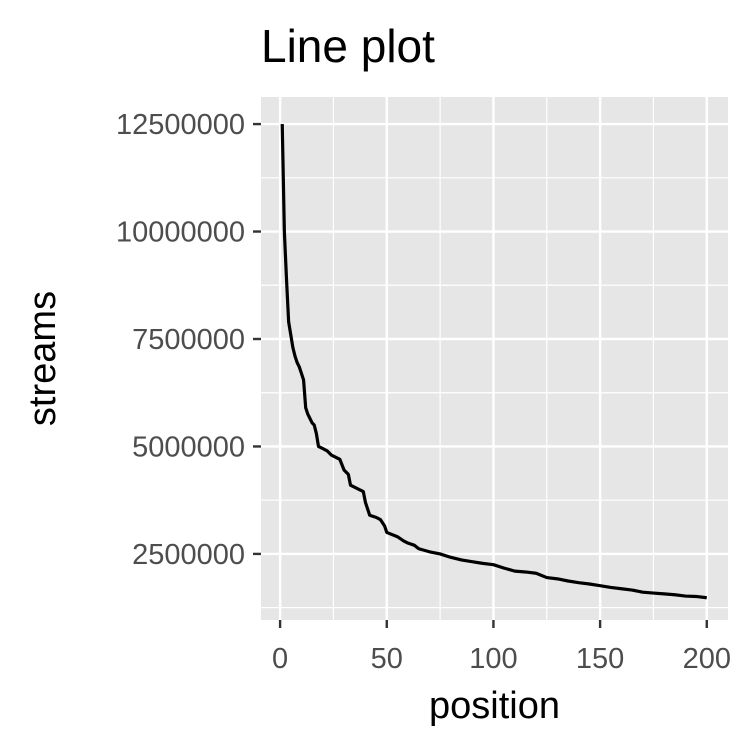  What do you see at coordinates (387, 659) in the screenshot?
I see `x-tick-label: 50` at bounding box center [387, 659].